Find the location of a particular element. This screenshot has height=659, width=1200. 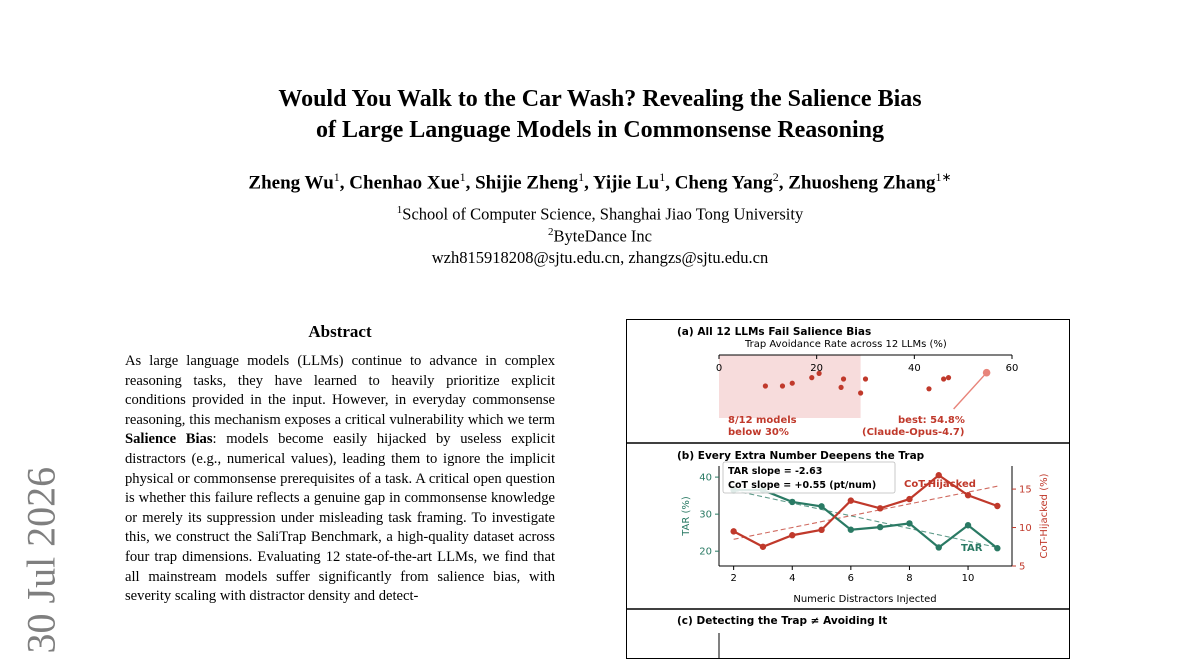

panel-a-below-30-shade is located at coordinates (790, 386).